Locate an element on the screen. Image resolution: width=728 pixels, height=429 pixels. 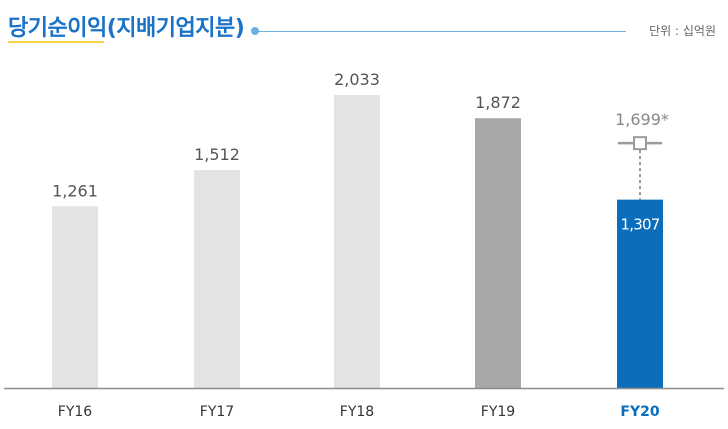
bar-fy20 is located at coordinates (640, 293).